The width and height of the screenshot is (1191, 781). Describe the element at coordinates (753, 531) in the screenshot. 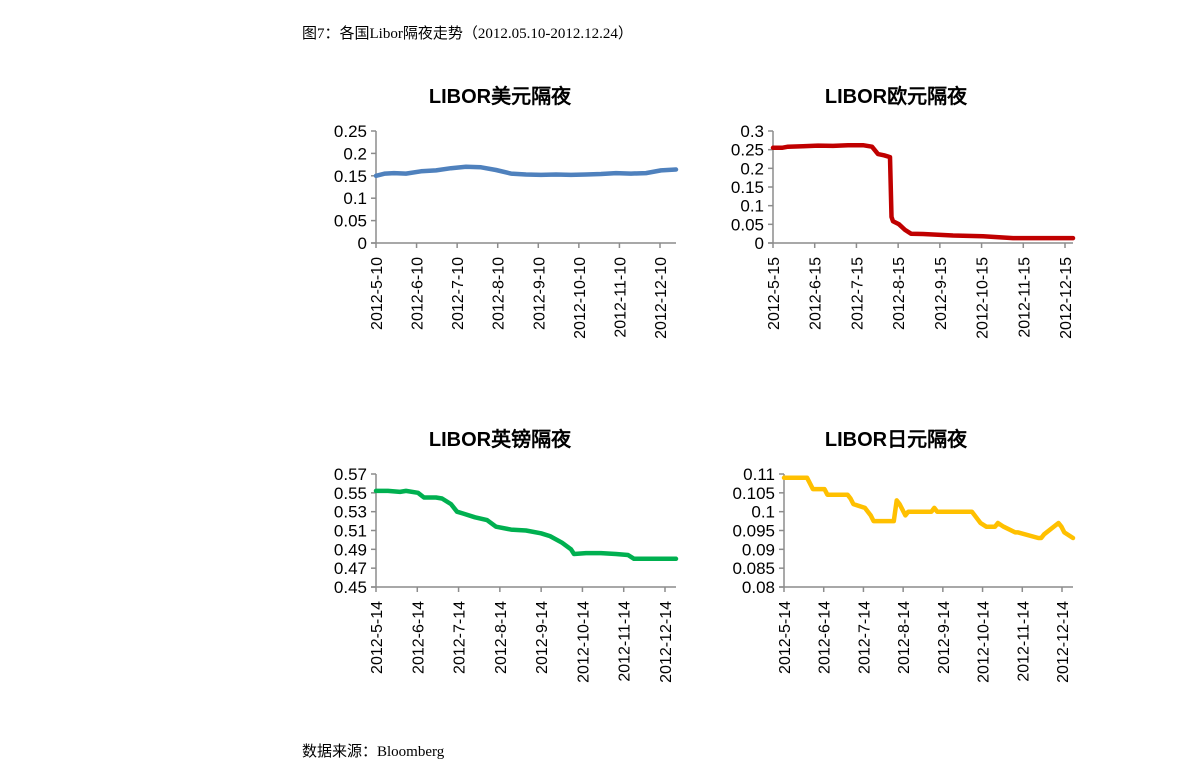

I see `y-tick-label: 0.095` at that location.